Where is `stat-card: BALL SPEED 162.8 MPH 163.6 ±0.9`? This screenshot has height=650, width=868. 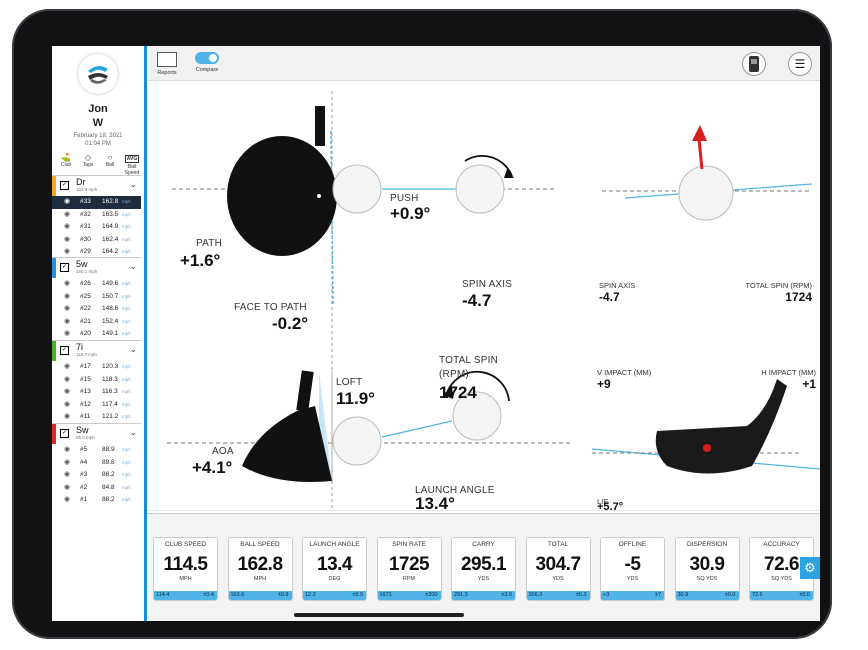 stat-card: BALL SPEED 162.8 MPH 163.6 ±0.9 is located at coordinates (260, 569).